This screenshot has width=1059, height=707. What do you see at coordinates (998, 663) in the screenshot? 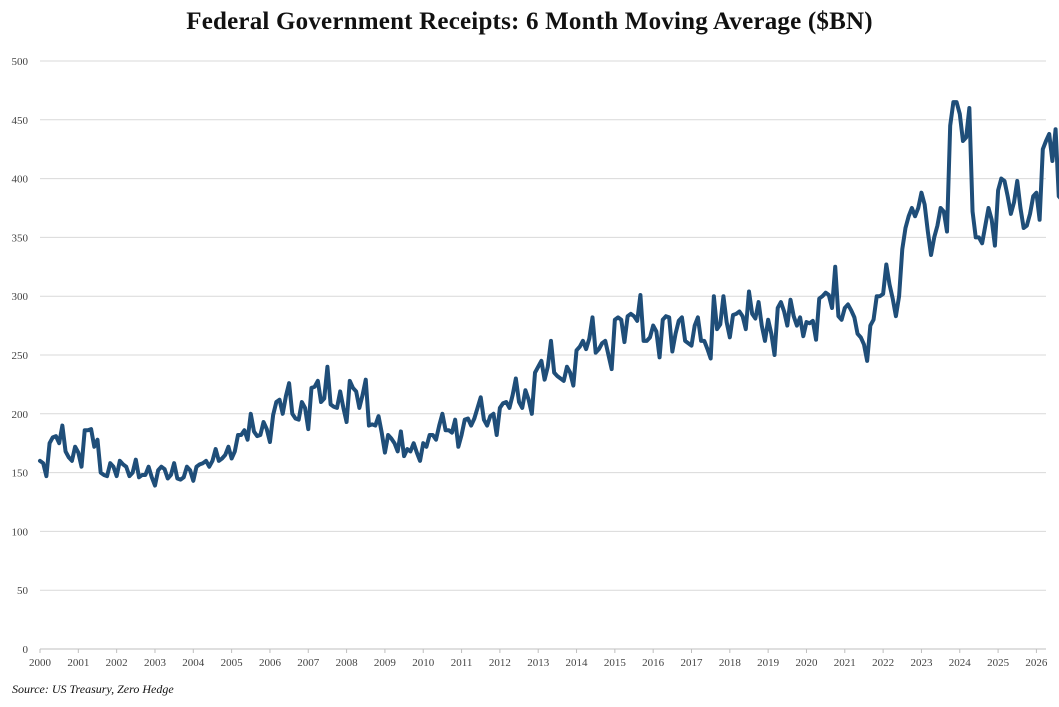
I see `x-tick-label: 2025` at bounding box center [998, 663].